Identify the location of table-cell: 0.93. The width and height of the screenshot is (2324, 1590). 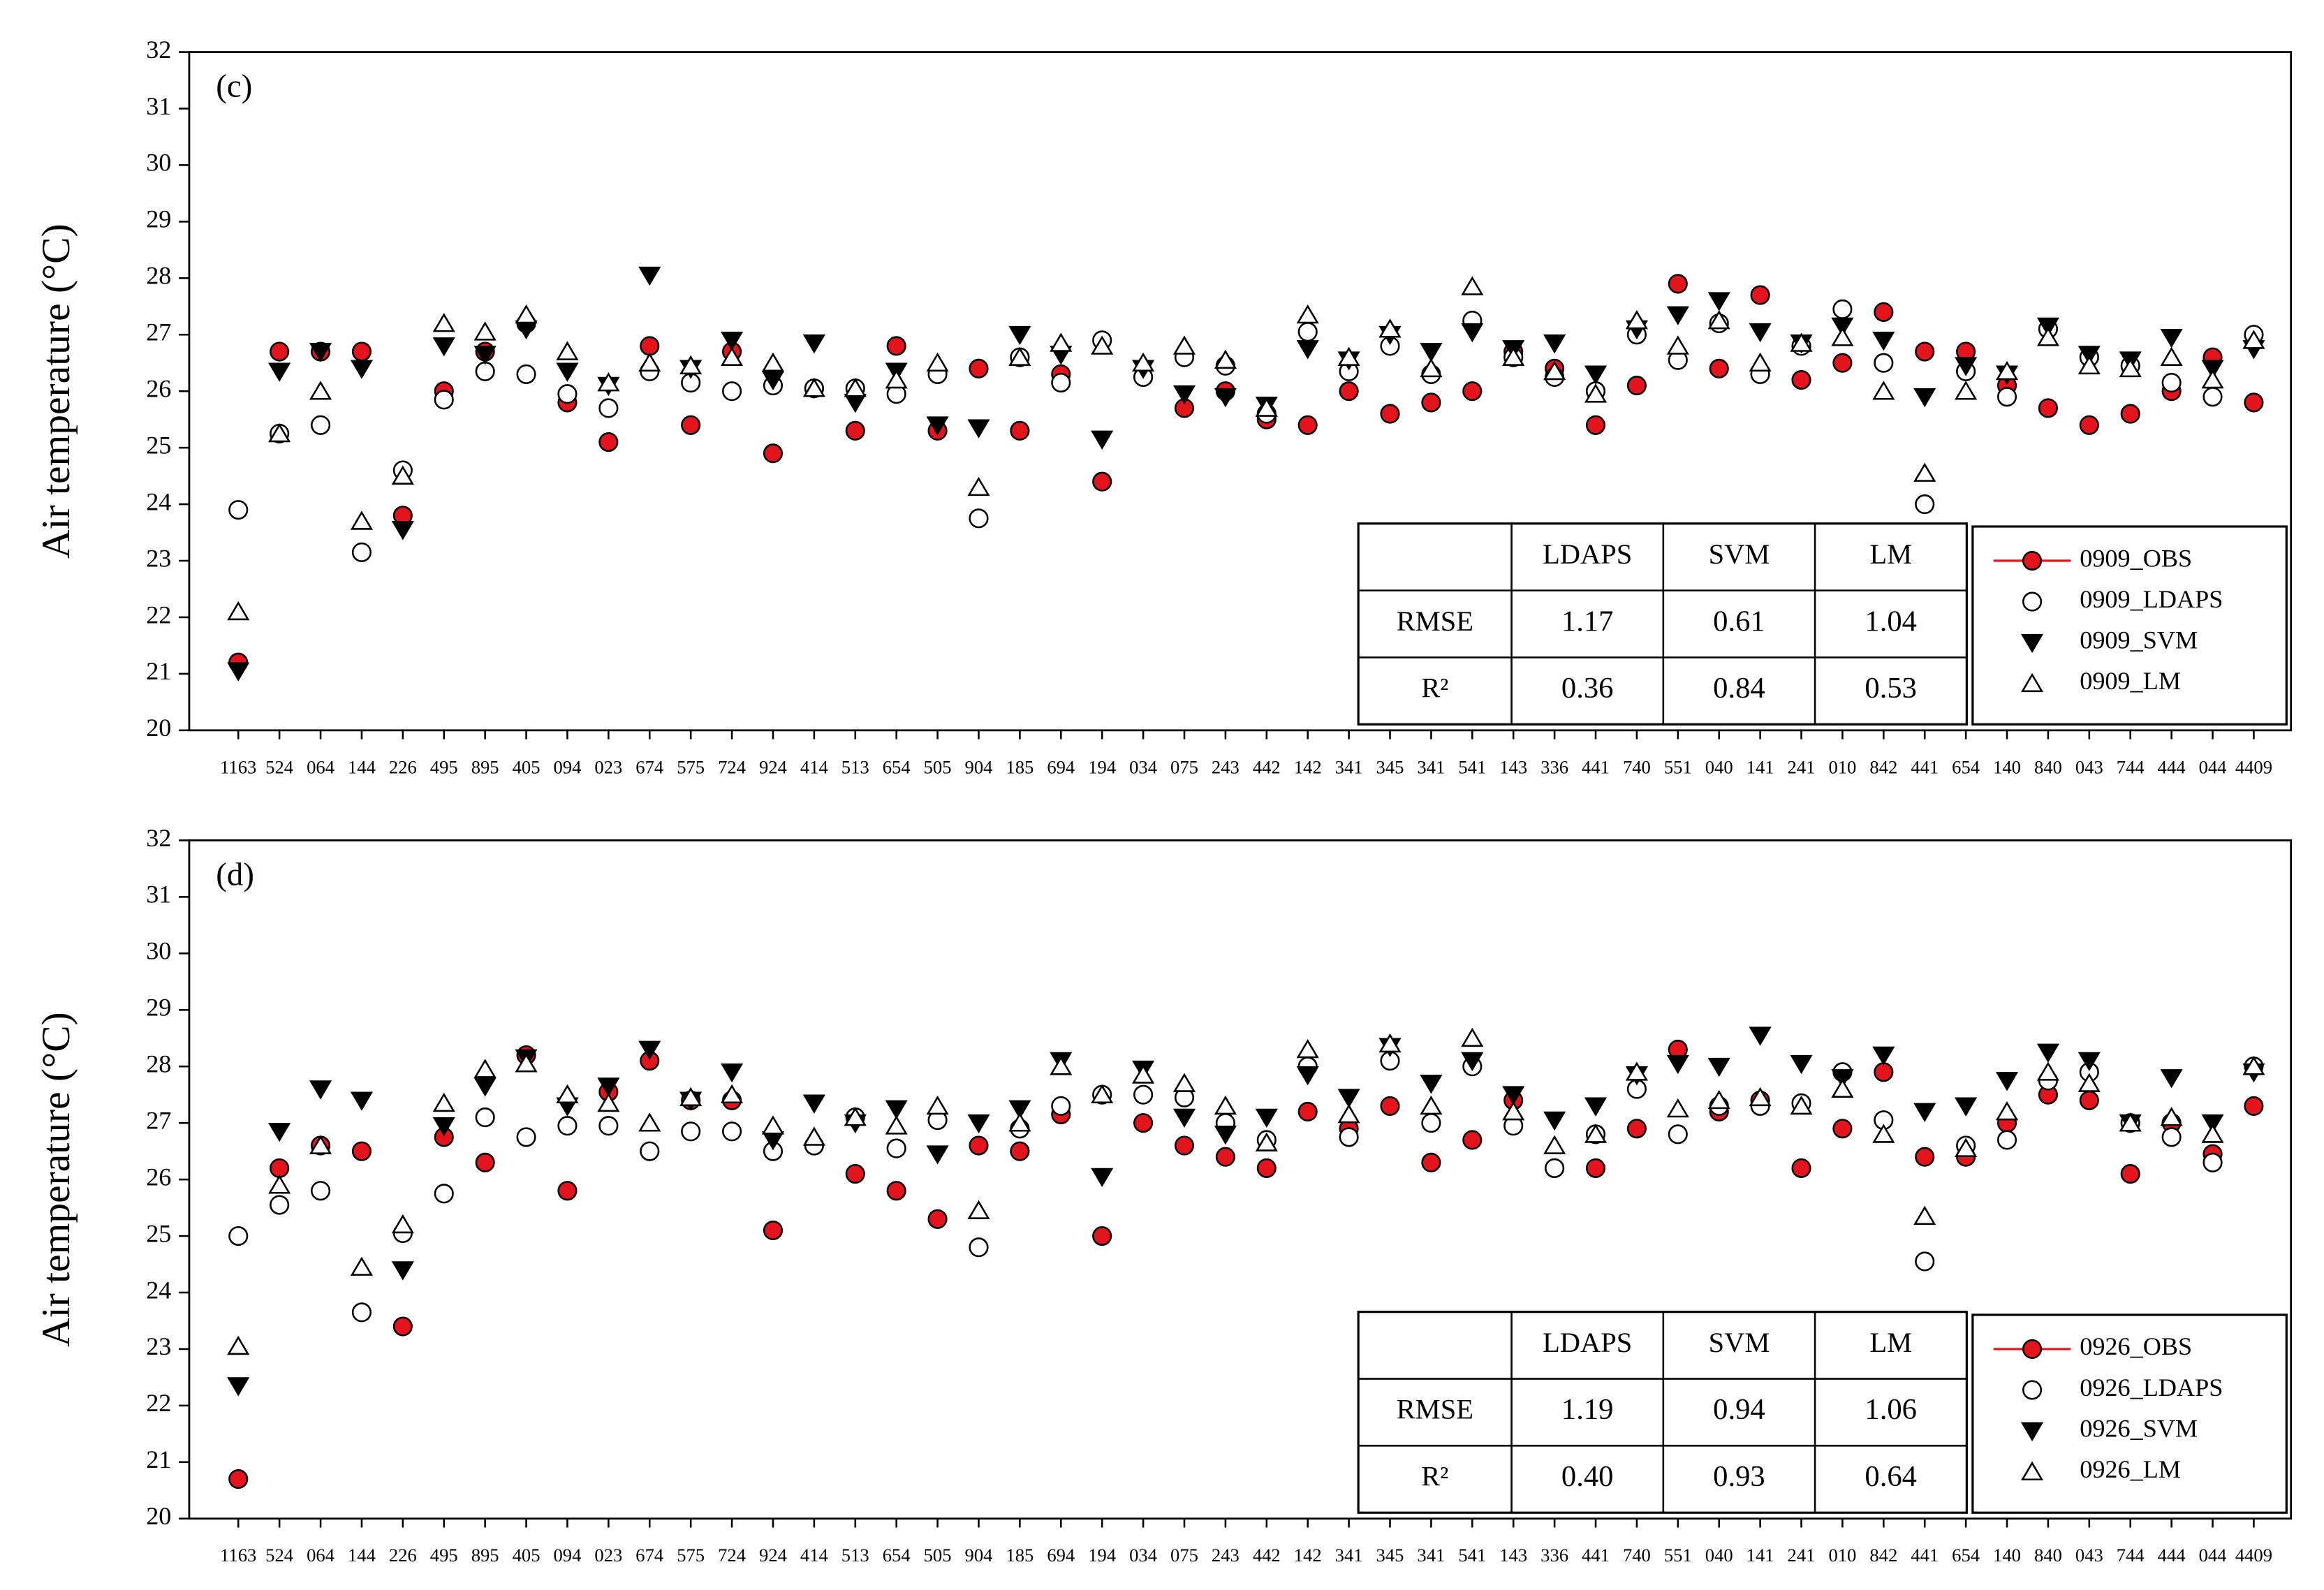
(1739, 1476).